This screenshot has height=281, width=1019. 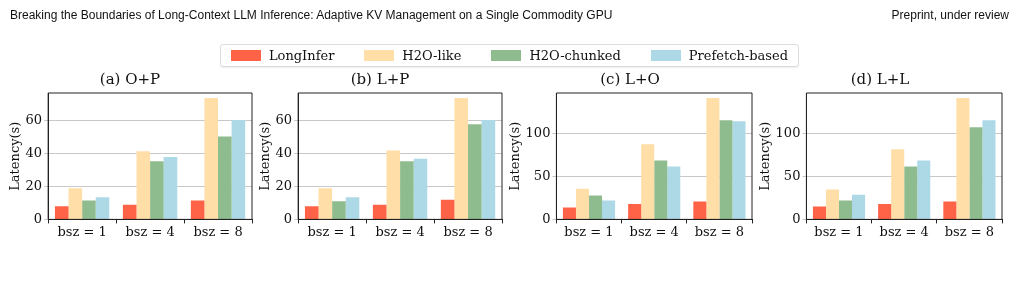 I want to click on text: Breaking the Boundaries of Long-Context LLM Inference: Adaptive KV Management on a Single Commodity GPU, so click(x=311, y=15).